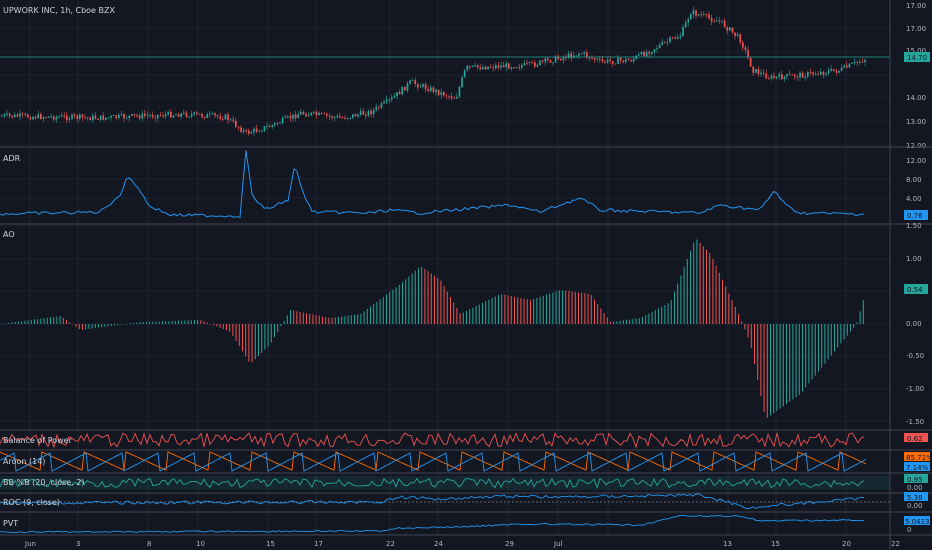 This screenshot has width=932, height=550. Describe the element at coordinates (915, 389) in the screenshot. I see `y-tick: -1.00` at that location.